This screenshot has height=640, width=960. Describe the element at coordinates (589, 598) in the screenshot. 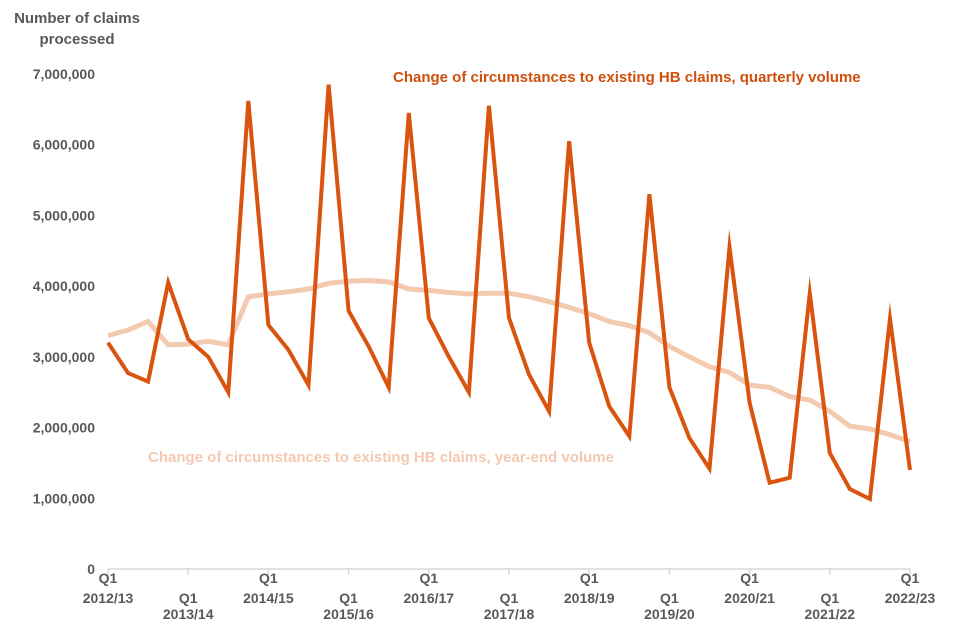

I see `x-tick-year-label: 2018/19` at that location.